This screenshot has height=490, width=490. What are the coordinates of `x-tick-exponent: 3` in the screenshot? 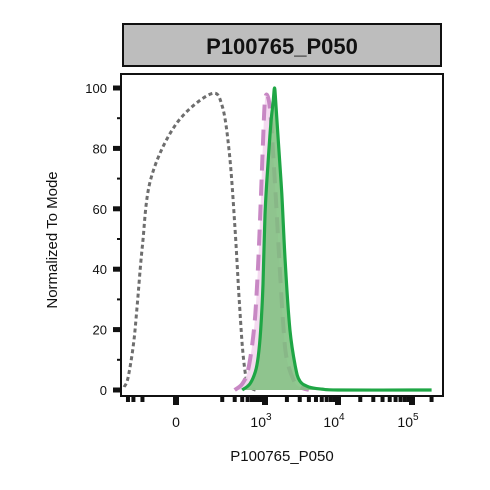 It's located at (269, 417).